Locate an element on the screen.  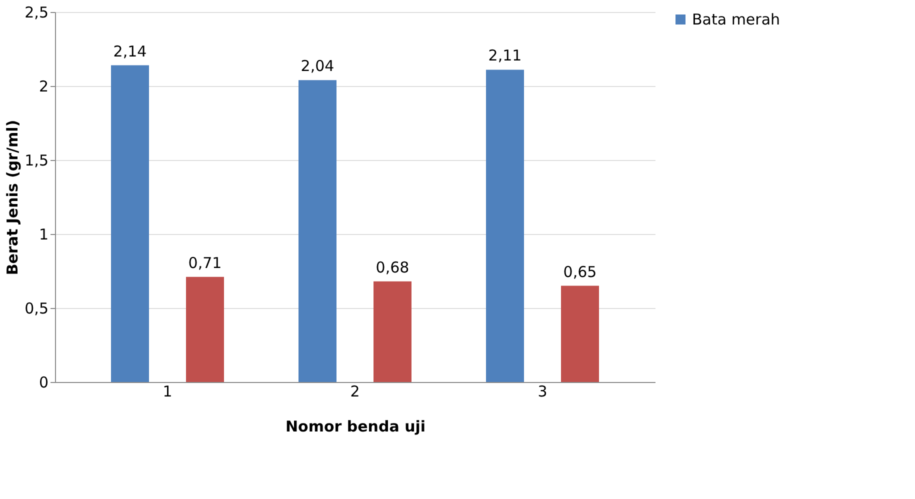
x-tick-label: 2 is located at coordinates (355, 391).